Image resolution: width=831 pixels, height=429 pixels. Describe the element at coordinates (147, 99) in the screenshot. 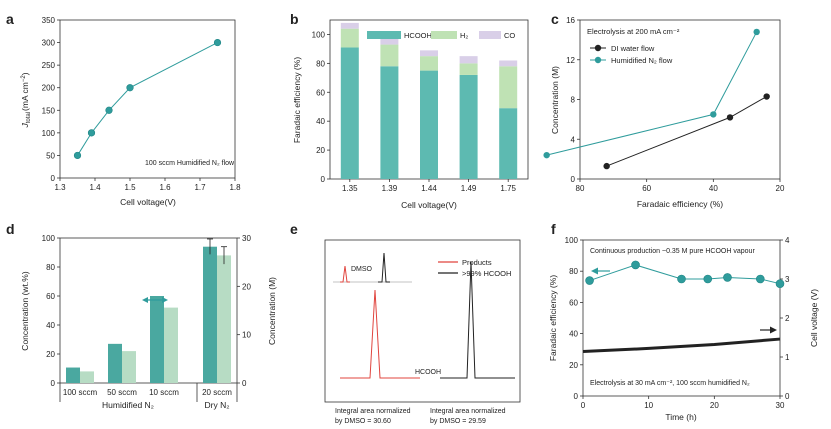

I see `panel-a-frame` at that location.